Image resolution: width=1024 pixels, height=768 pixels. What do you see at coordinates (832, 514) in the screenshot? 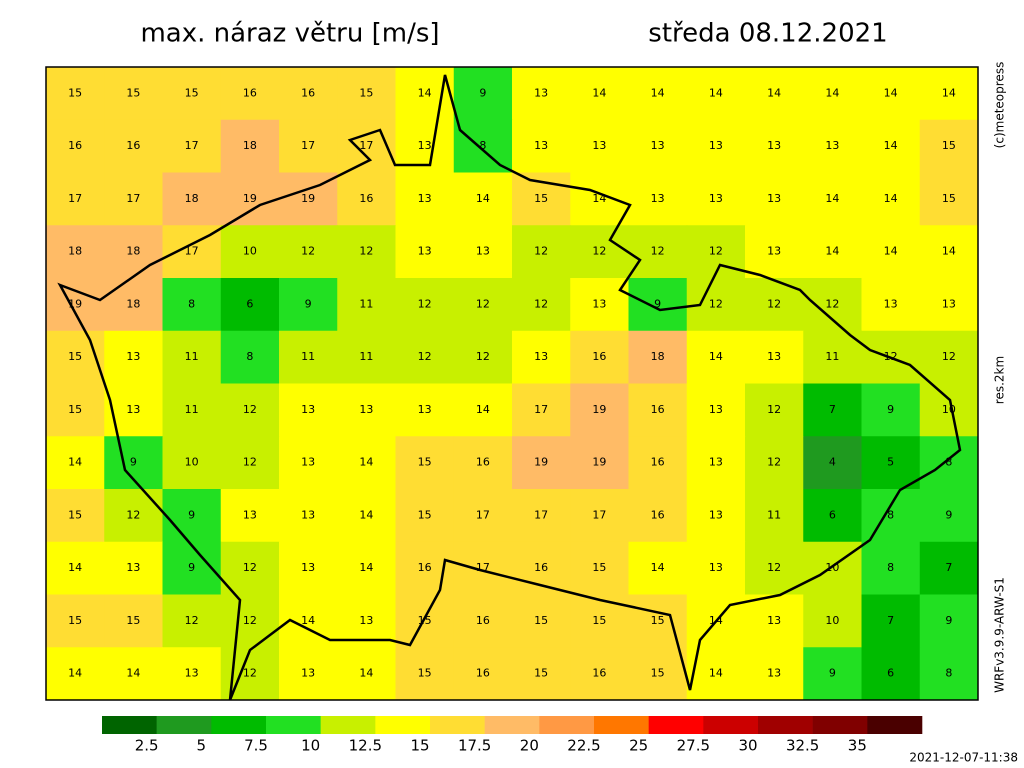
I see `field-value: 6` at bounding box center [832, 514].